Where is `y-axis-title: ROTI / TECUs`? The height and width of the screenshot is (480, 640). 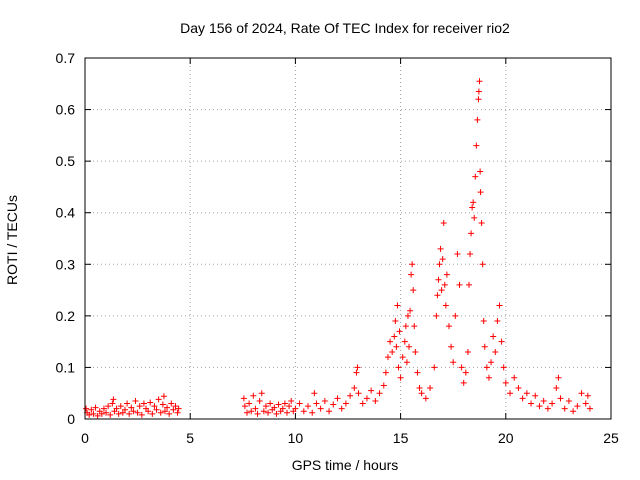 y-axis-title: ROTI / TECUs is located at coordinates (12, 240).